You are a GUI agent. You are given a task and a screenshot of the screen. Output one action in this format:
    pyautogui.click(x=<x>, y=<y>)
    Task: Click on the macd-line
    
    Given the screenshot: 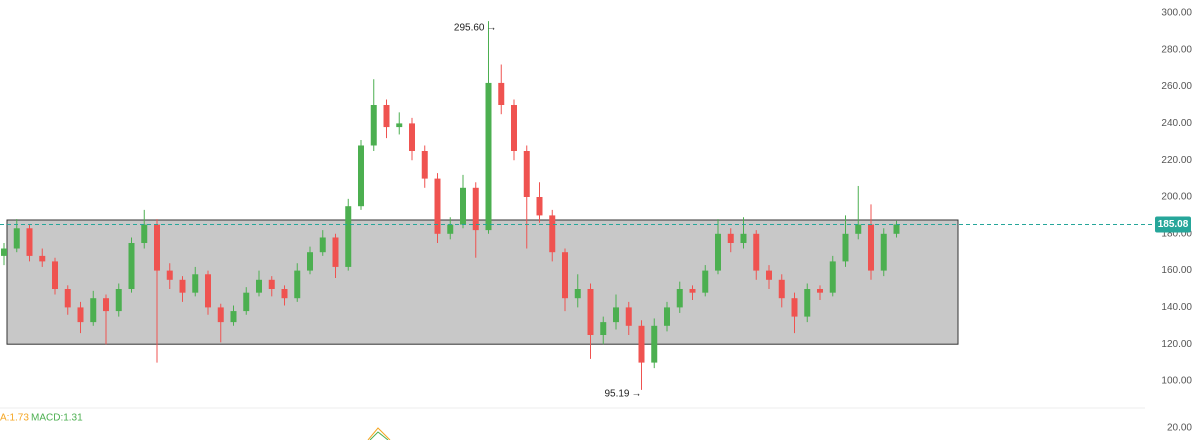 What is the action you would take?
    pyautogui.click(x=379, y=433)
    